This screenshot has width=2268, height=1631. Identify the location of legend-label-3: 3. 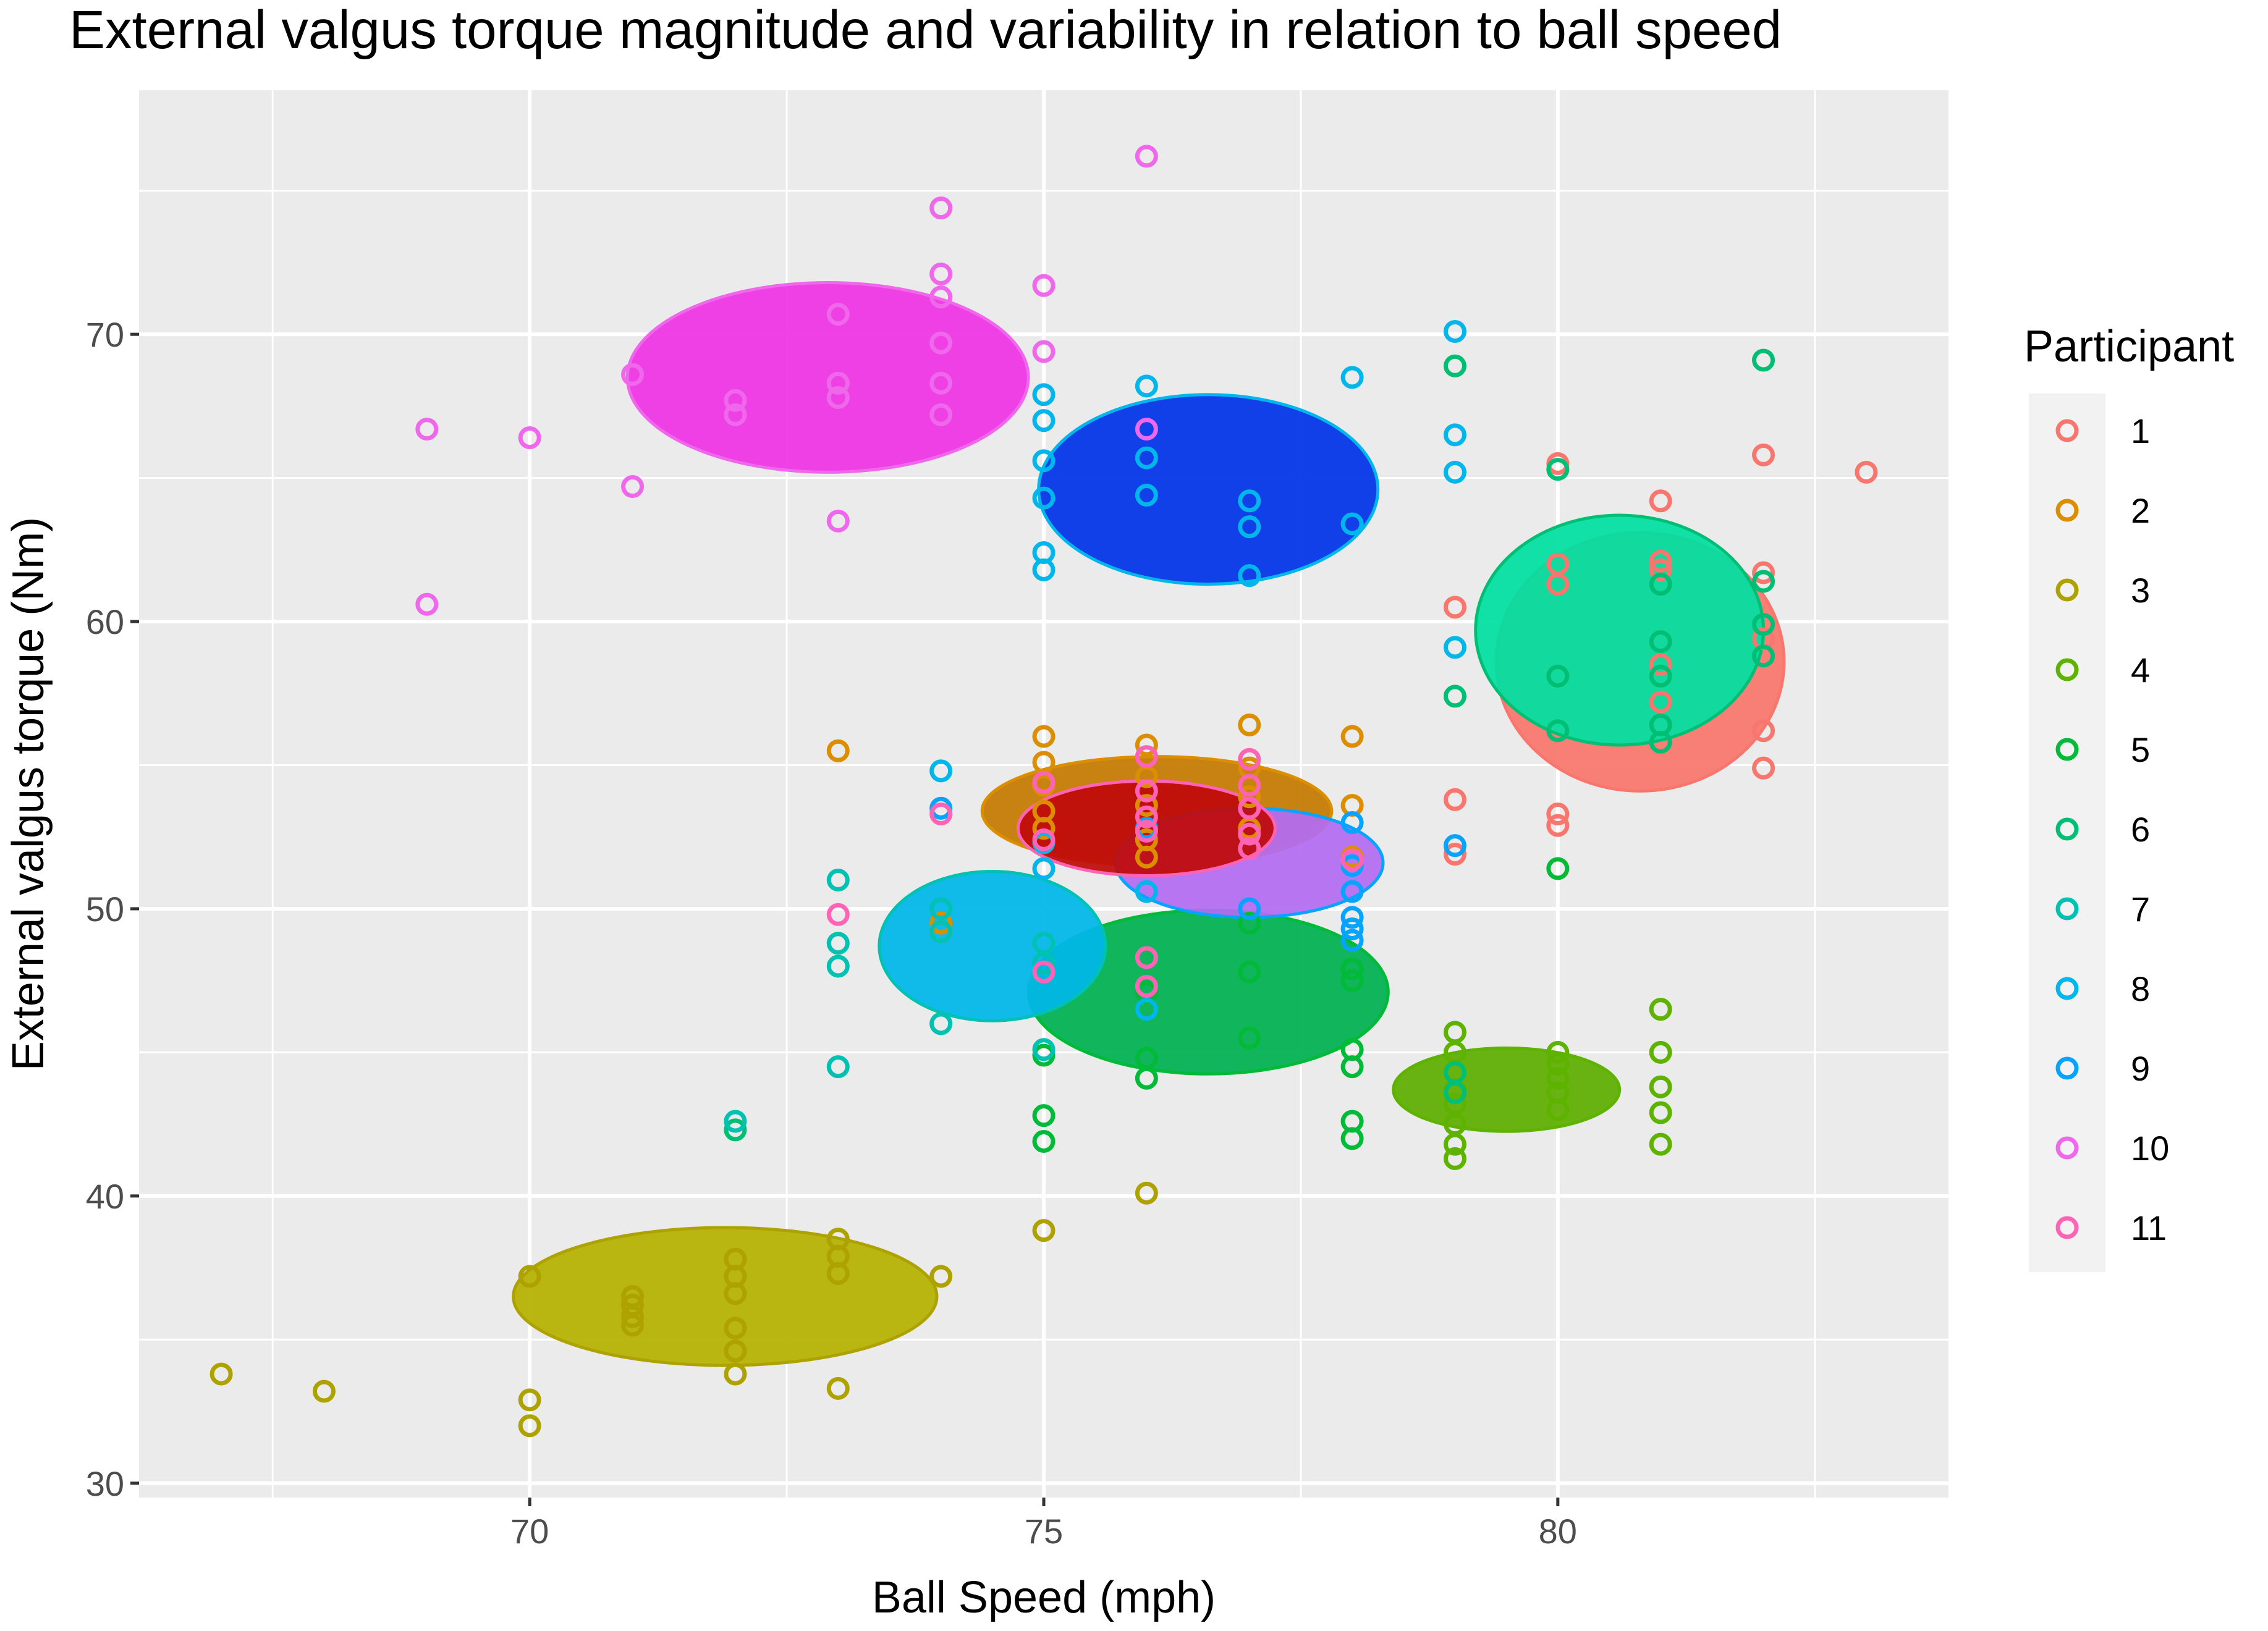
(2140, 590).